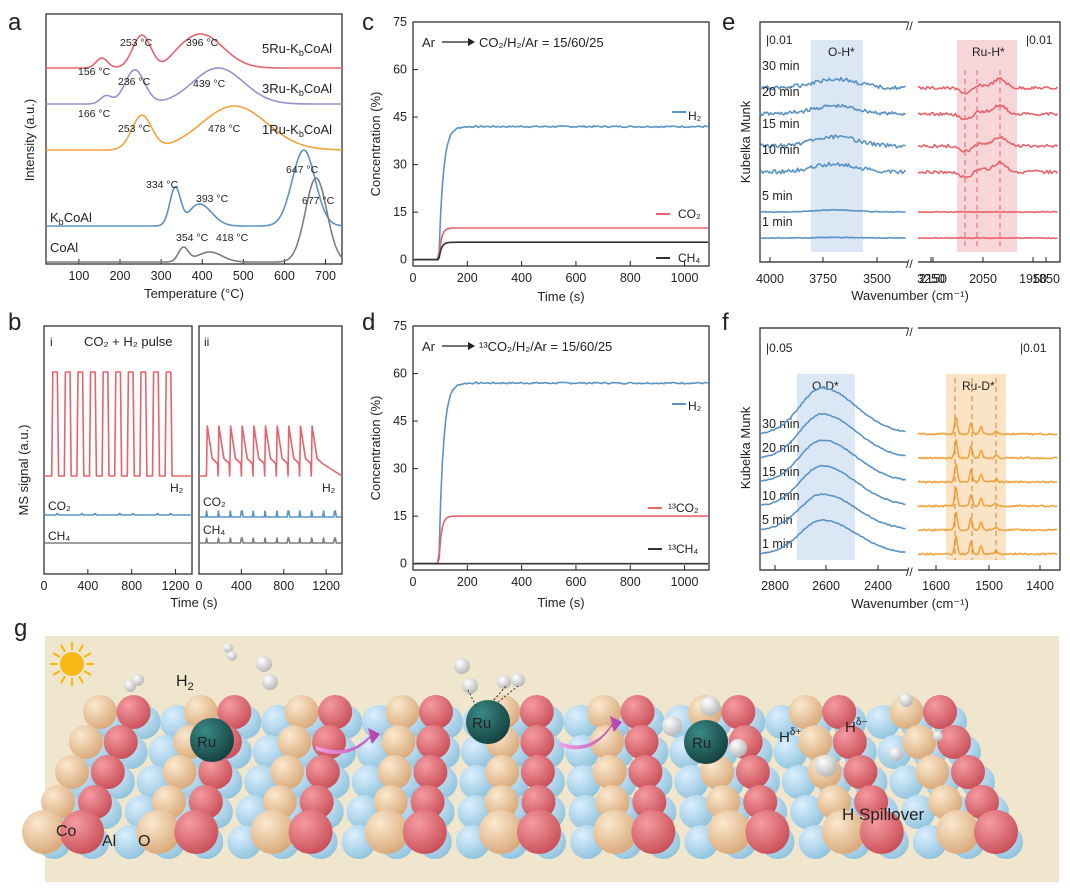  I want to click on scheme-label-h-minus: Hδ−, so click(856, 726).